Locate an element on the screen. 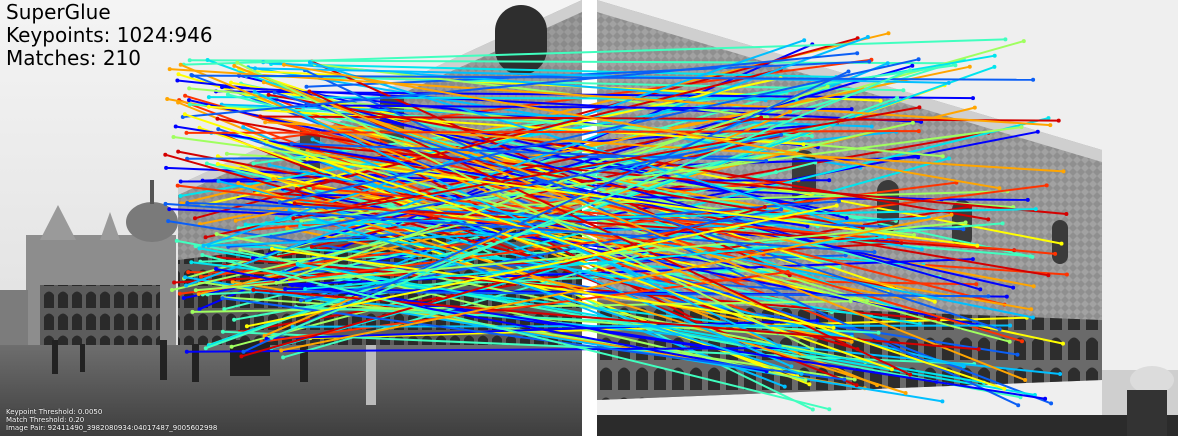 The height and width of the screenshot is (436, 1178). method-title: SuperGlue is located at coordinates (58, 12).